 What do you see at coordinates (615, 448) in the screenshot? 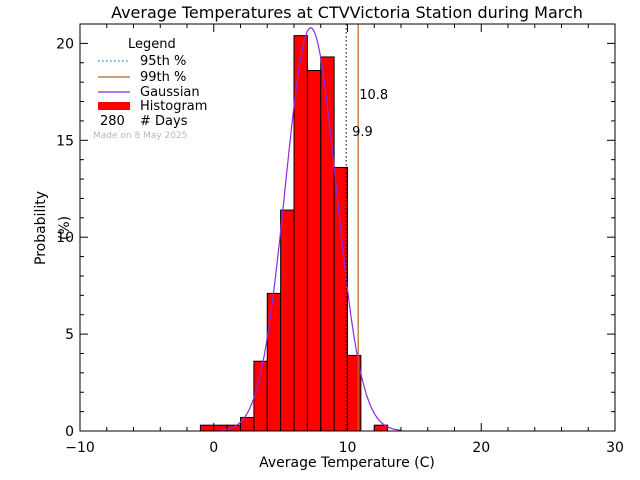
I see `x-tick-label: 30` at bounding box center [615, 448].